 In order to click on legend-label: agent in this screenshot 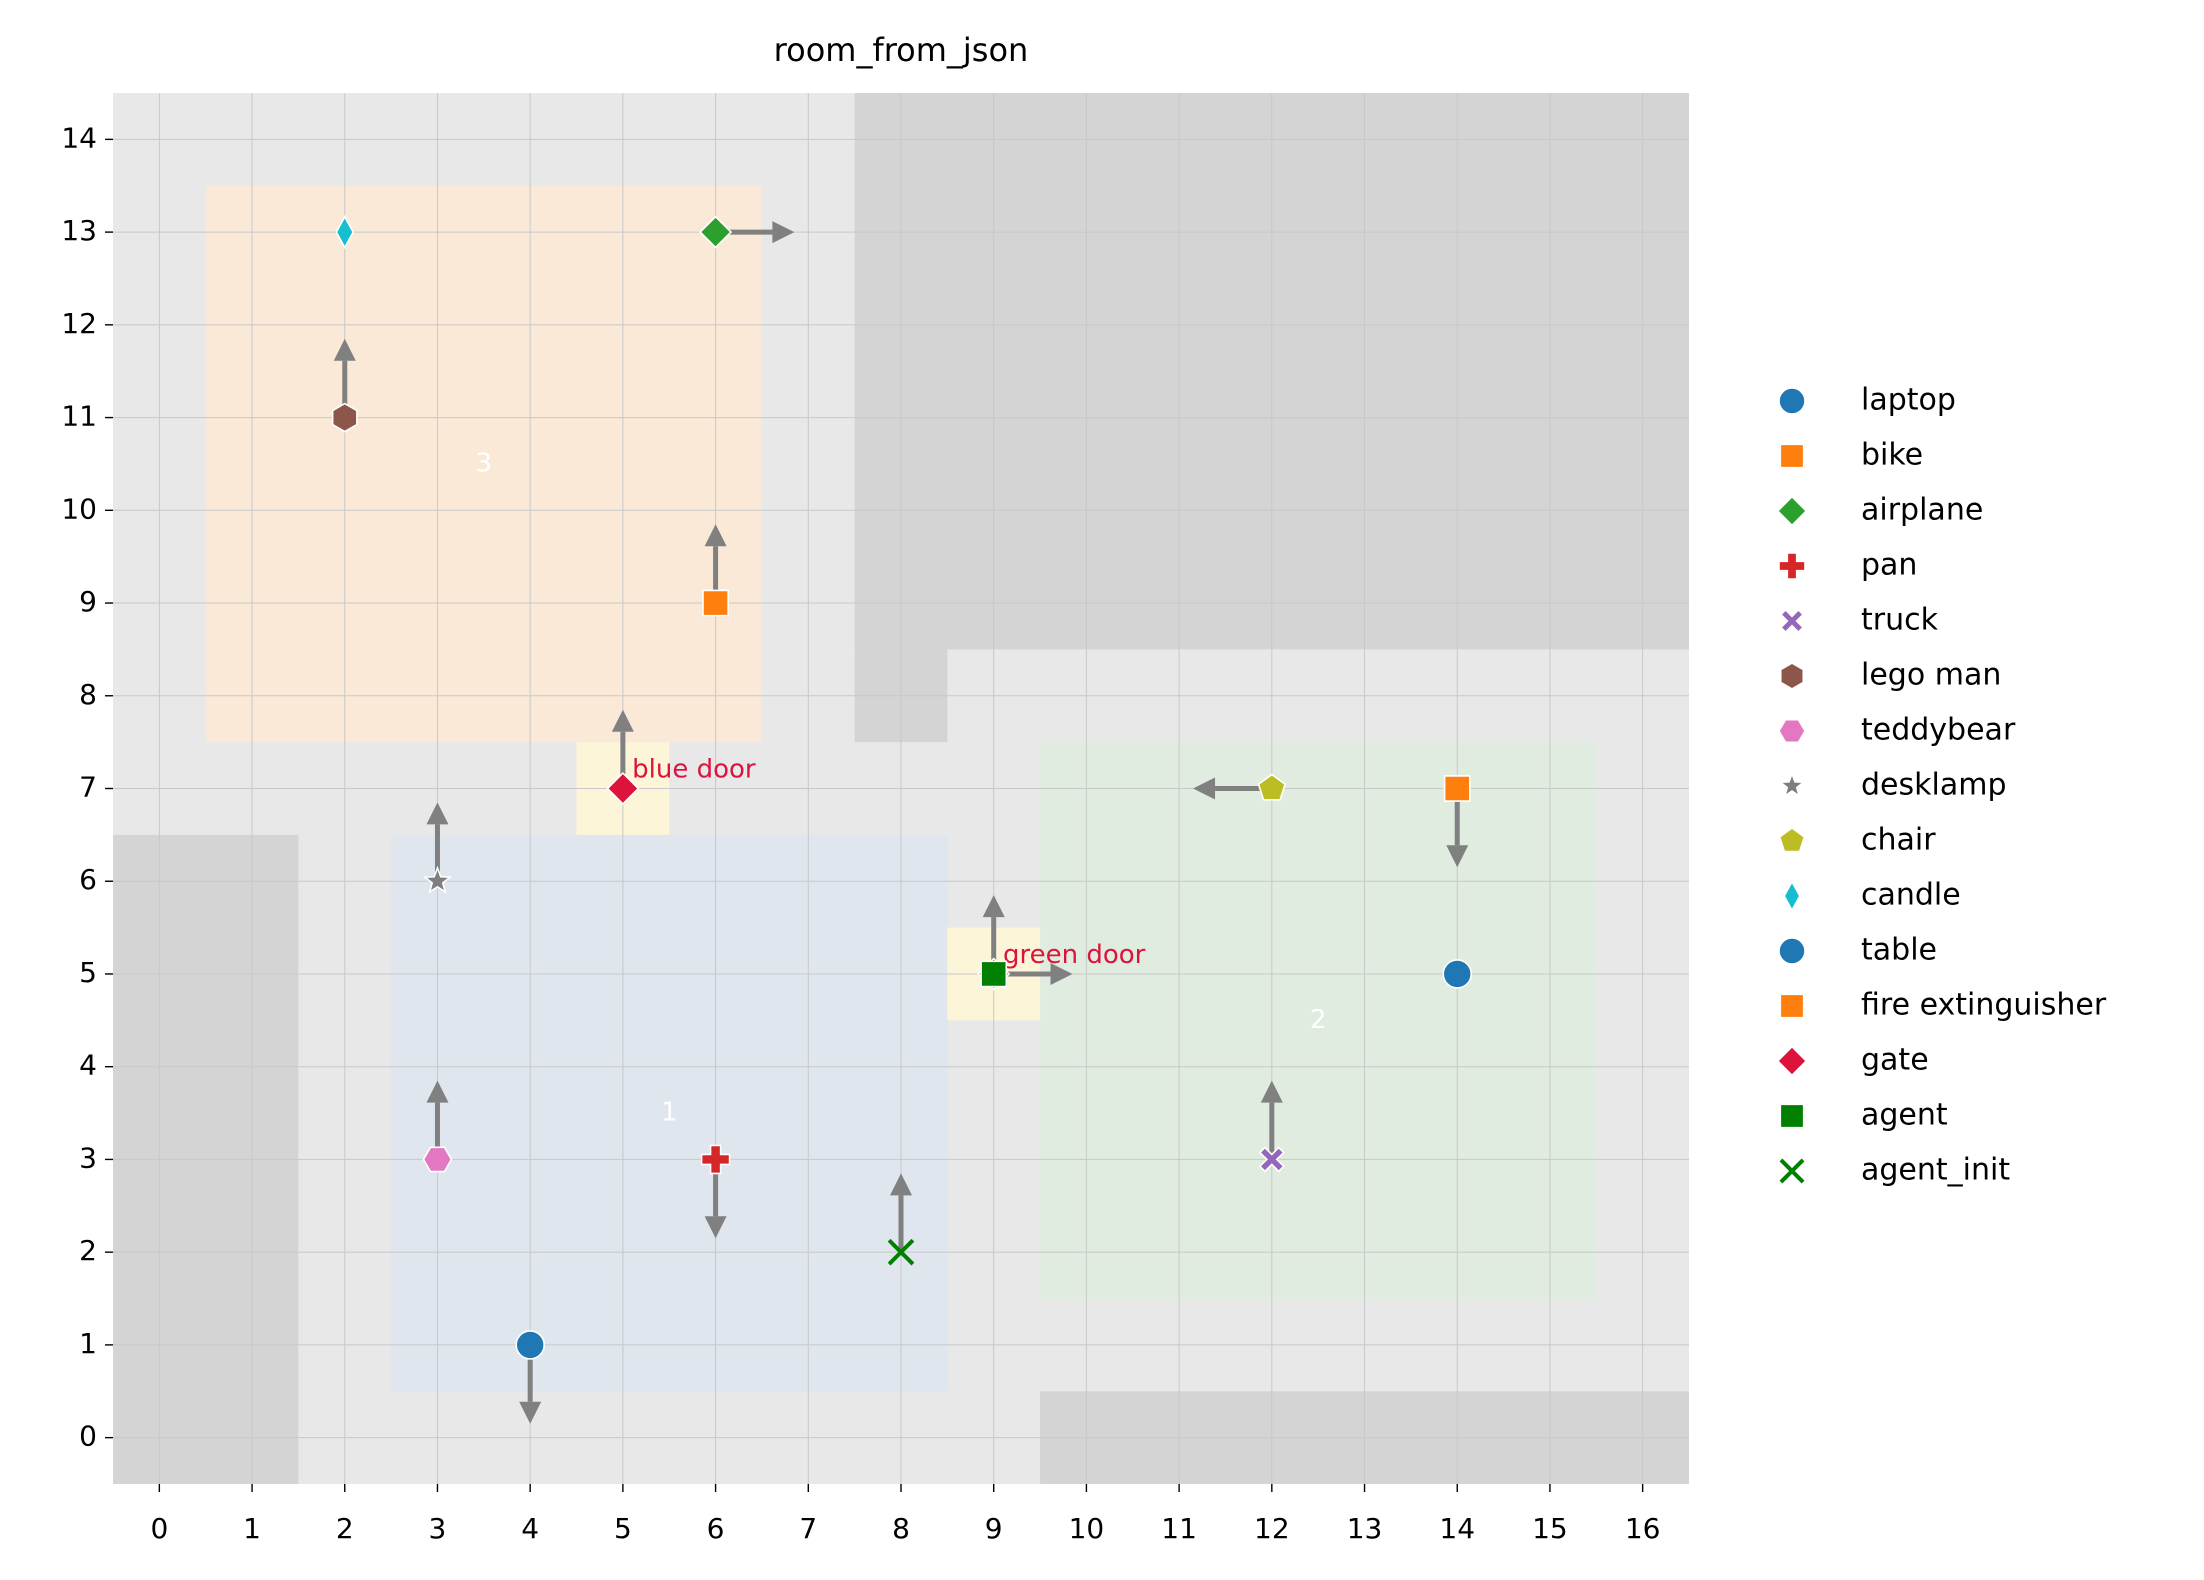, I will do `click(1904, 1115)`.